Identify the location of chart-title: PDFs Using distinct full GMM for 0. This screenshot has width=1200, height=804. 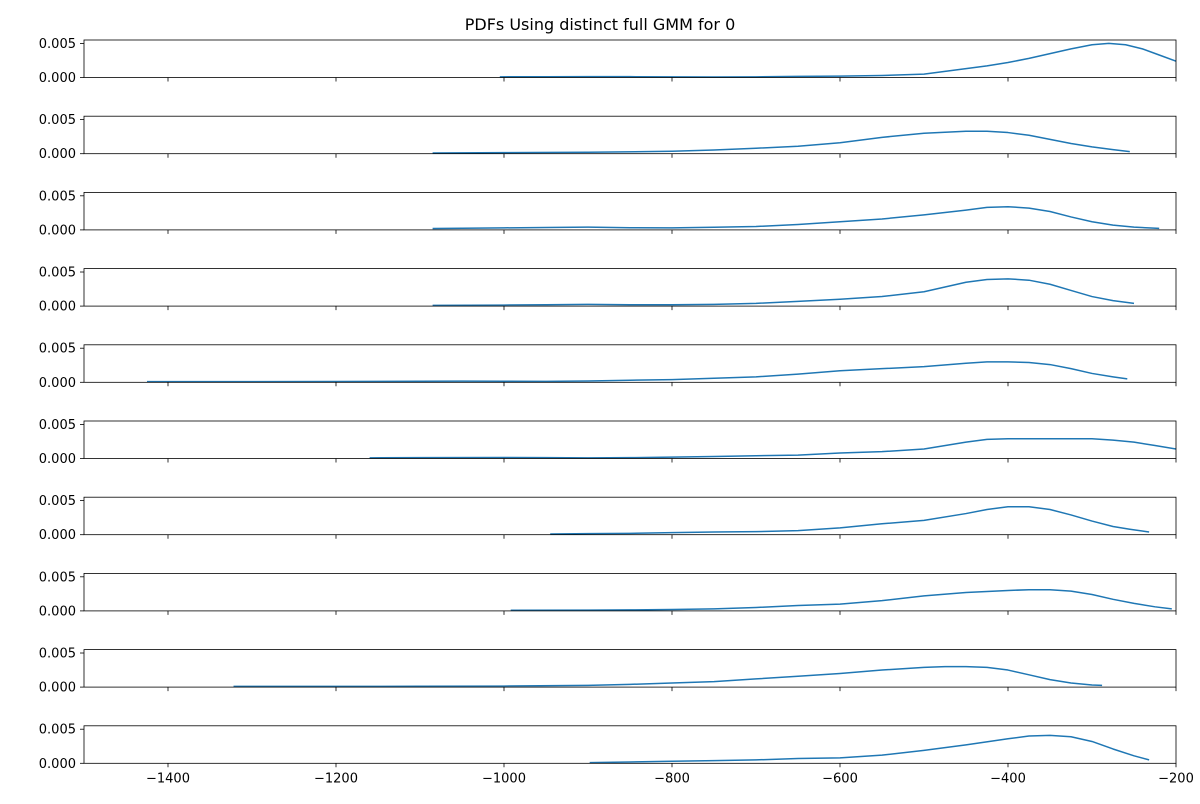
(600, 24).